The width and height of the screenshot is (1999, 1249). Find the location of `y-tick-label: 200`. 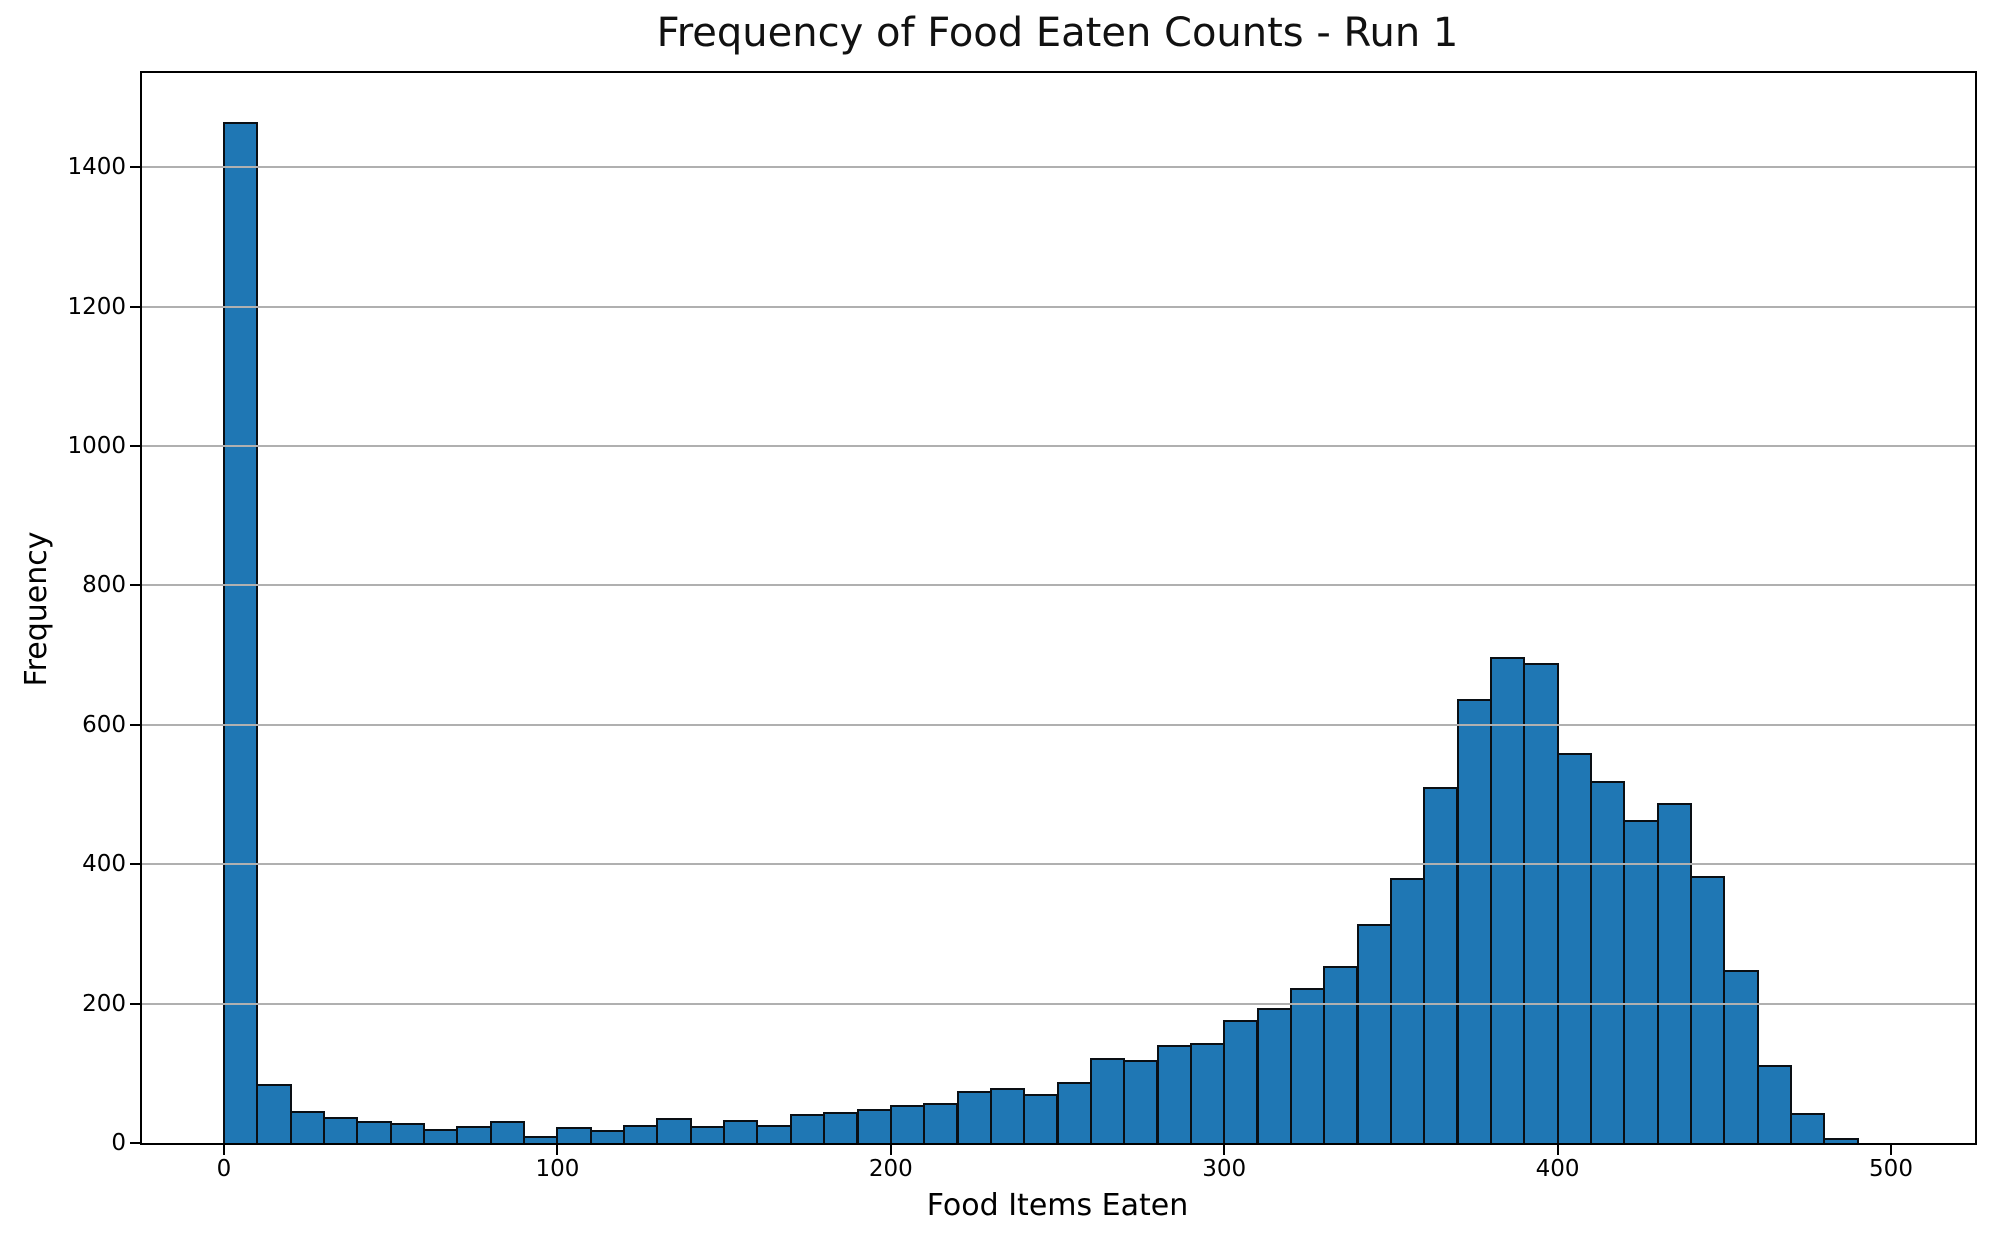

y-tick-label: 200 is located at coordinates (104, 1003).